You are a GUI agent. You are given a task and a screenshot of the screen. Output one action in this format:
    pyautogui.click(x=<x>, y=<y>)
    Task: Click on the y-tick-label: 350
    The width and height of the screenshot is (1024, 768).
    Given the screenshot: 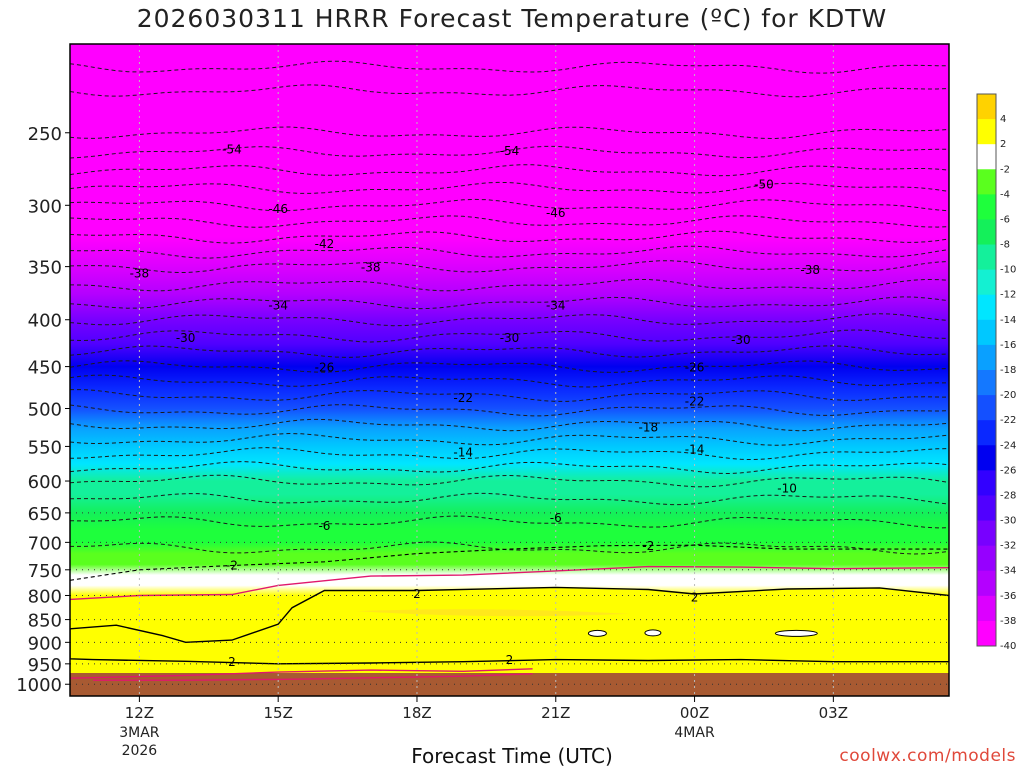 What is the action you would take?
    pyautogui.click(x=45, y=268)
    